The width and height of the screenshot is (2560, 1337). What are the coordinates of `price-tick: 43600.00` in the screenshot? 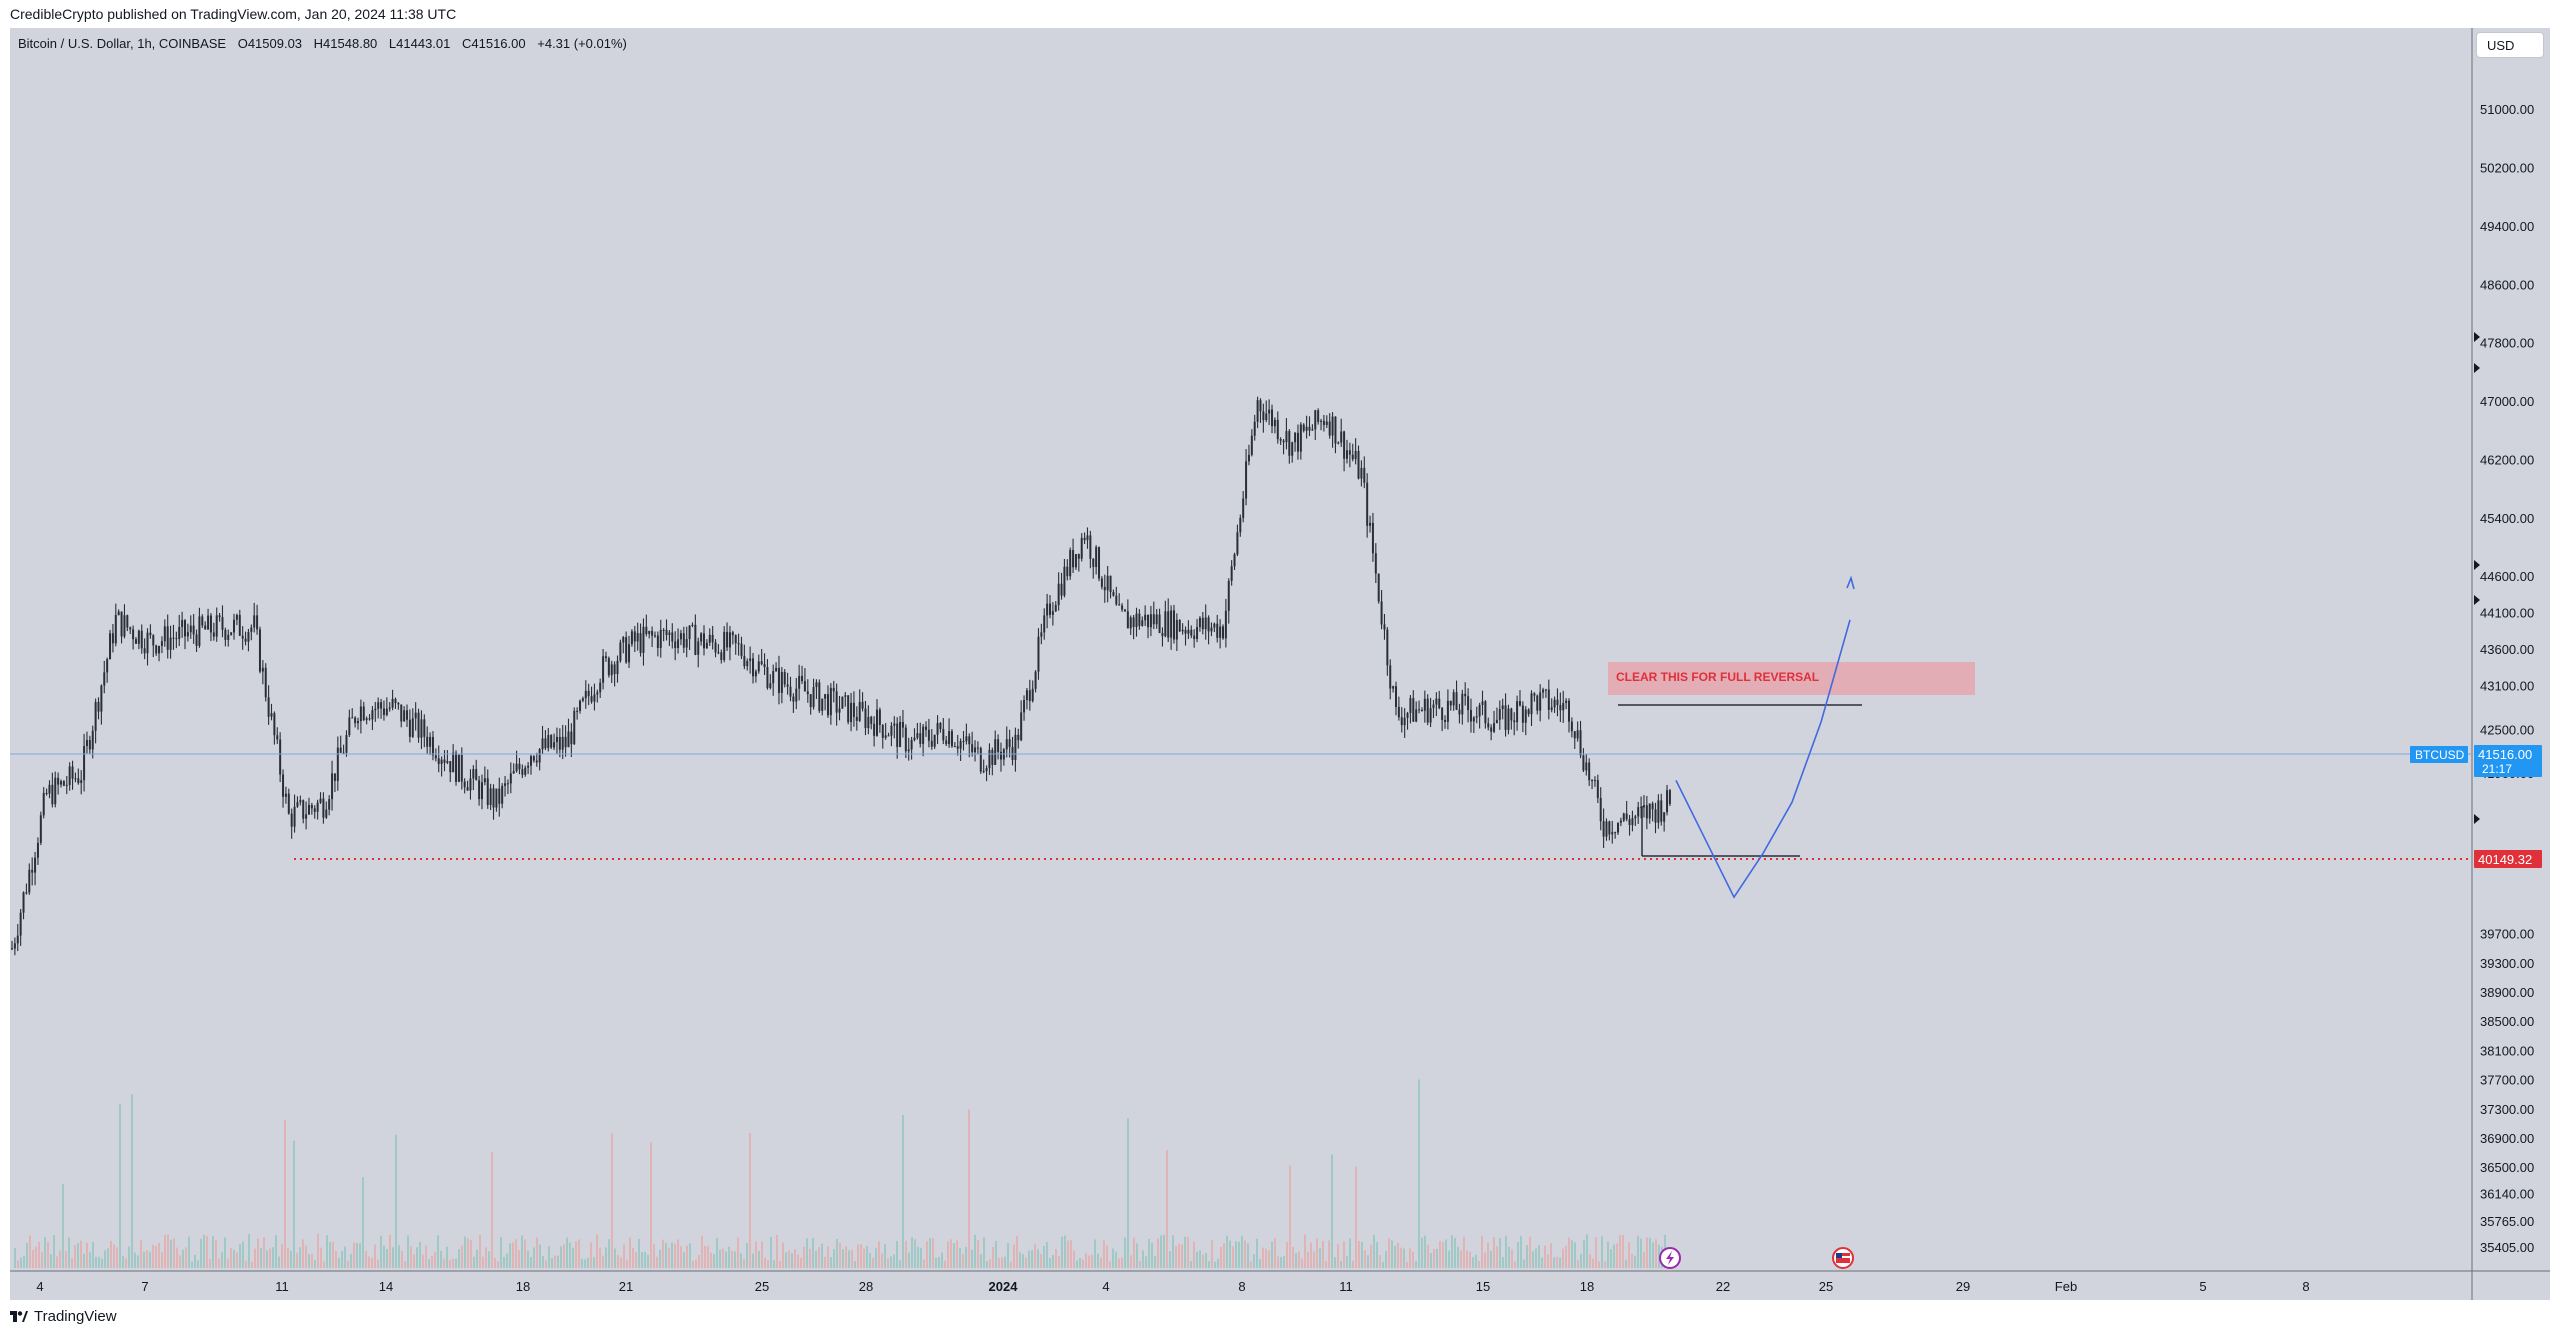 It's located at (2507, 649).